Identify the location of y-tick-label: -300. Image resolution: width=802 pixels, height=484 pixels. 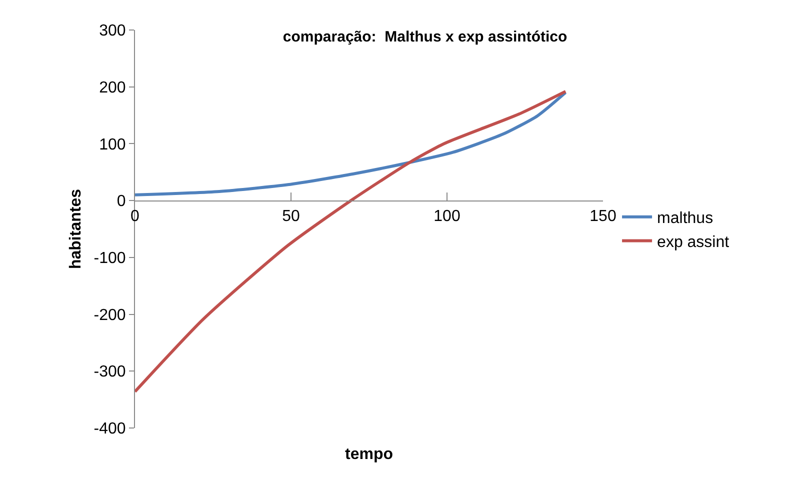
(110, 372).